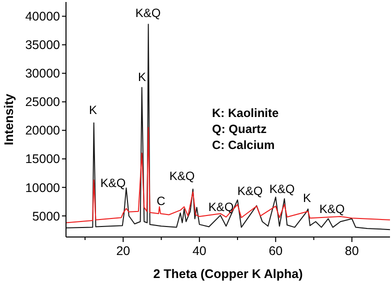 Image resolution: width=392 pixels, height=284 pixels. What do you see at coordinates (243, 145) in the screenshot?
I see `annotation: C: Calcium` at bounding box center [243, 145].